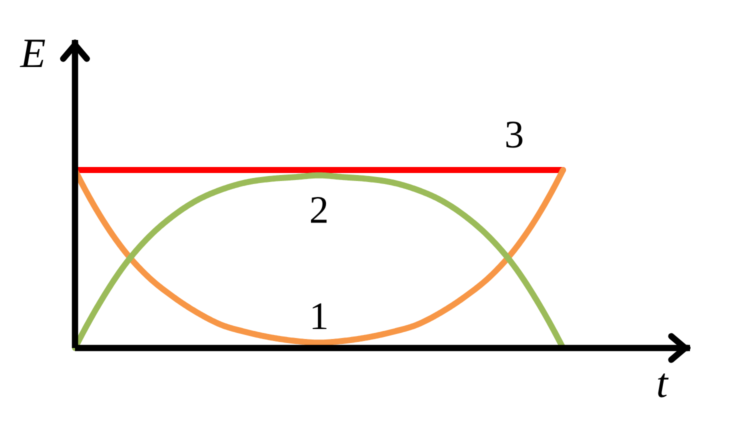 This screenshot has width=730, height=440. Describe the element at coordinates (663, 385) in the screenshot. I see `x-axis-title: t` at that location.